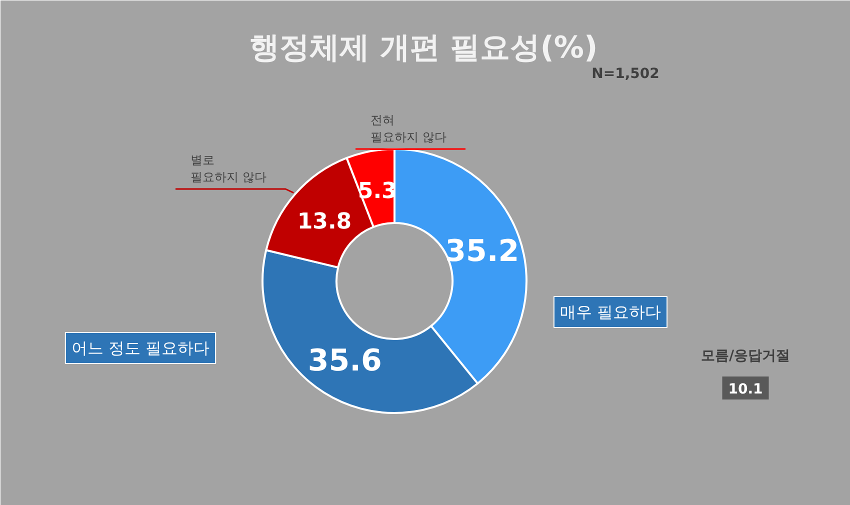 The image size is (850, 505). I want to click on text: 모름/응답거절, so click(745, 356).